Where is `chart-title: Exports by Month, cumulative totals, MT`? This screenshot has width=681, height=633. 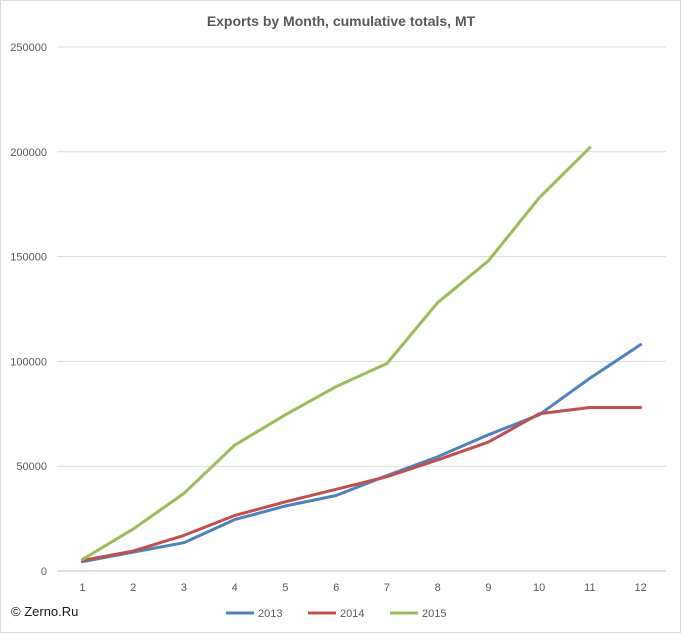
chart-title: Exports by Month, cumulative totals, MT is located at coordinates (341, 21).